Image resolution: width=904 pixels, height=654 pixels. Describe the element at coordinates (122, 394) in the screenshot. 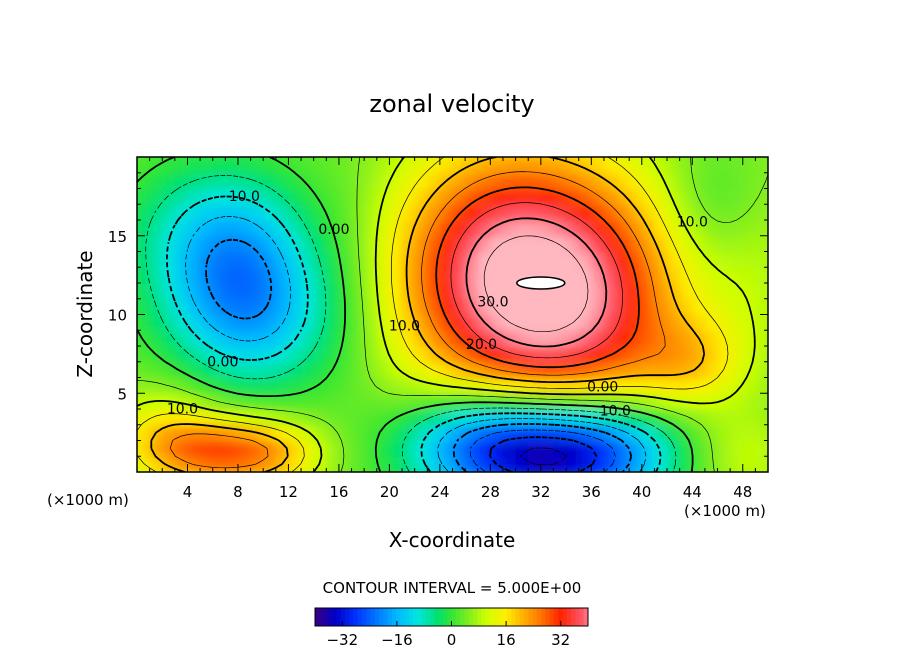

I see `y-tick-label: 5` at that location.